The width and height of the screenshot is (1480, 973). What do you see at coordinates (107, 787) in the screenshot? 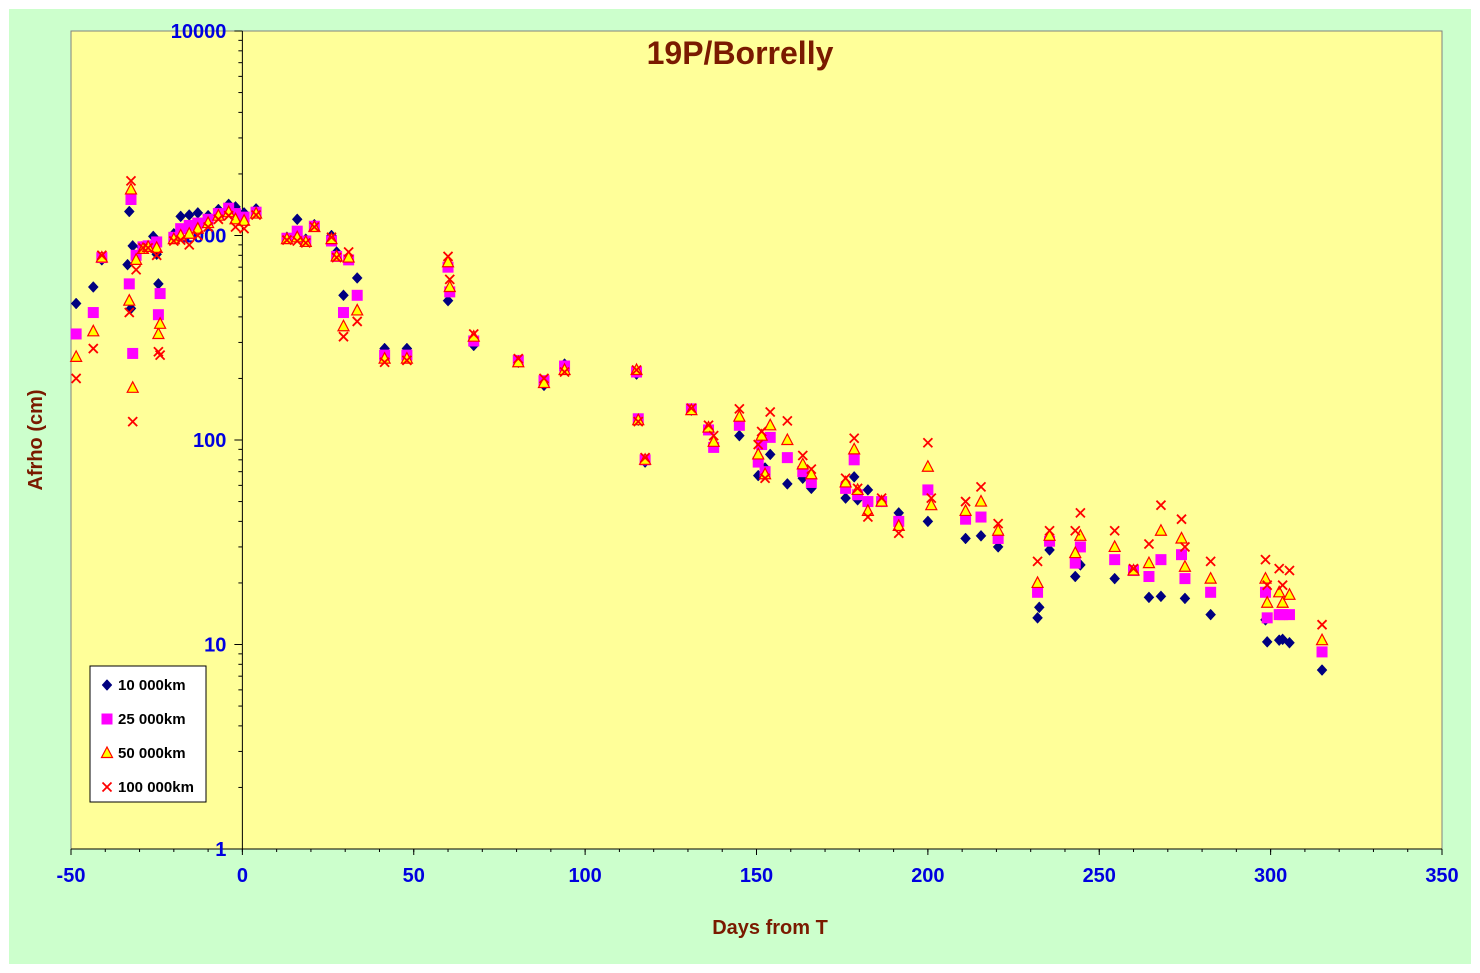
I see `legend-marker-cross` at bounding box center [107, 787].